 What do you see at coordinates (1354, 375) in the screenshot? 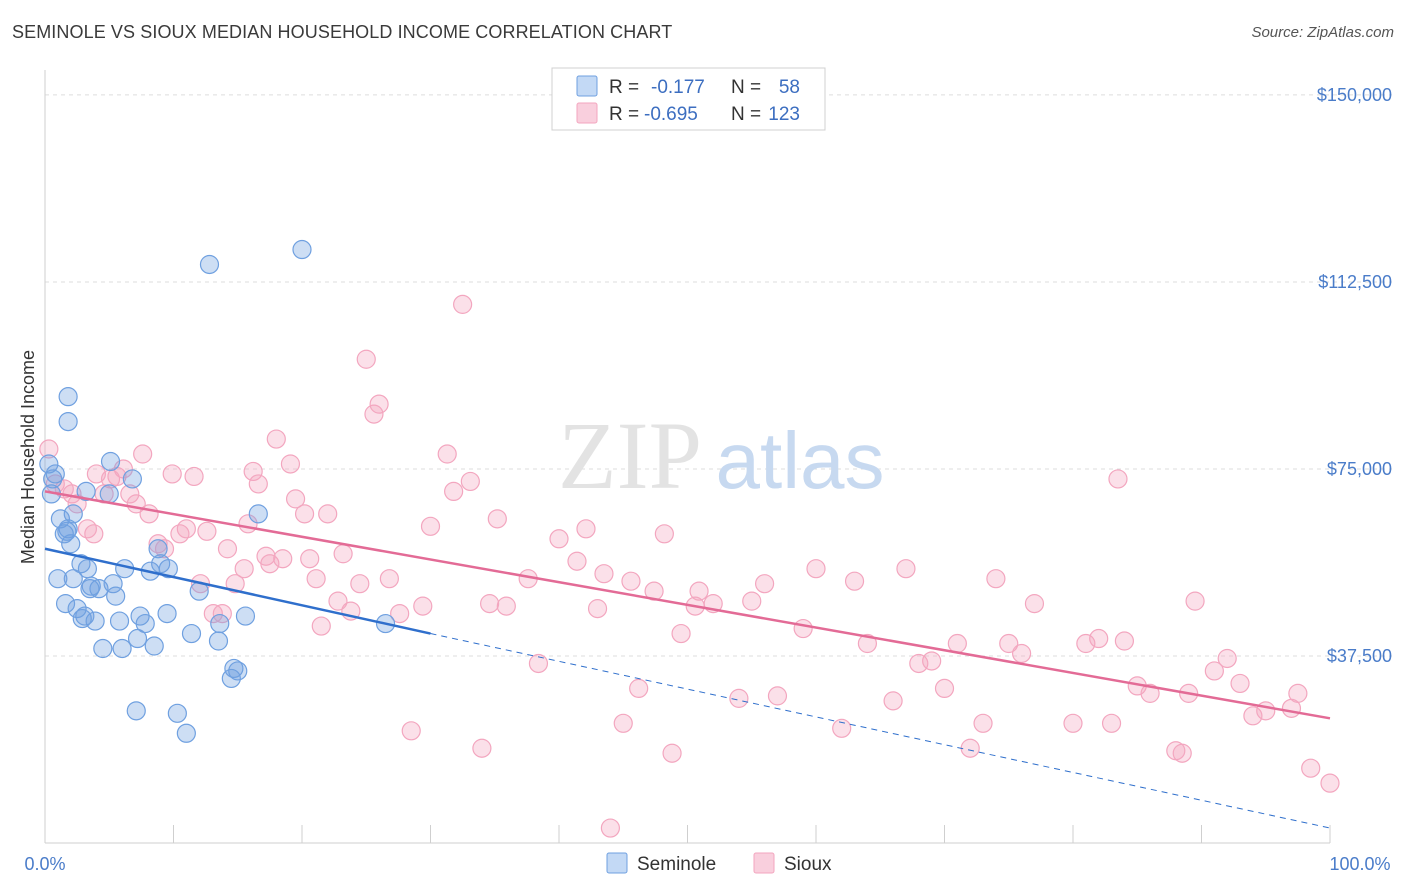
I see `y-tick-labels: $37,500 $75,000 $112,500 $150,000` at bounding box center [1354, 375].